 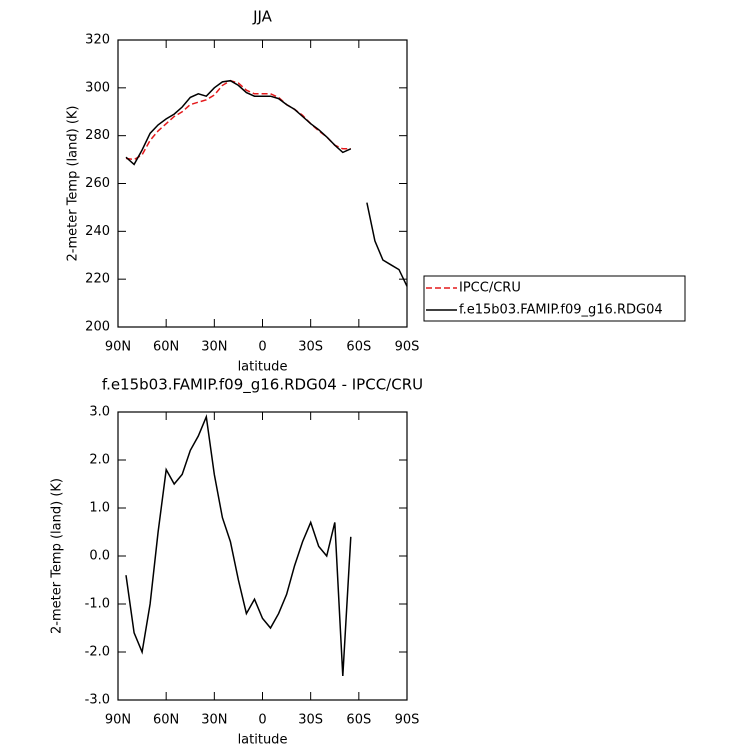 I want to click on legend: IPCC/CRU f.e15b03.FAMIP.f09_g16.RDG04, so click(x=554, y=298).